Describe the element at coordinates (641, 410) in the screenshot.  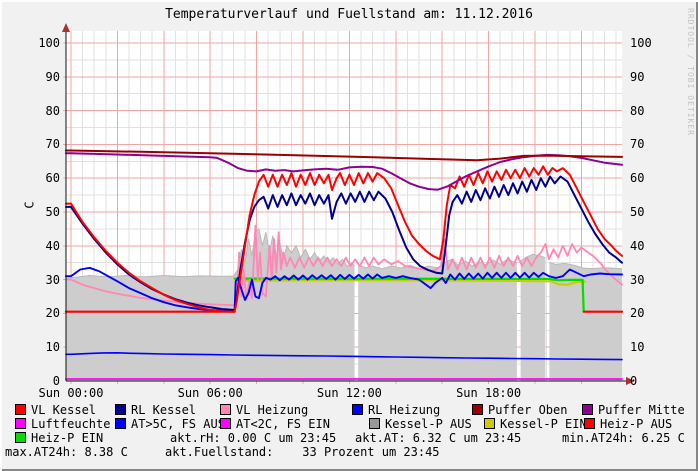
I see `legend-label: Puffer Mitte` at that location.